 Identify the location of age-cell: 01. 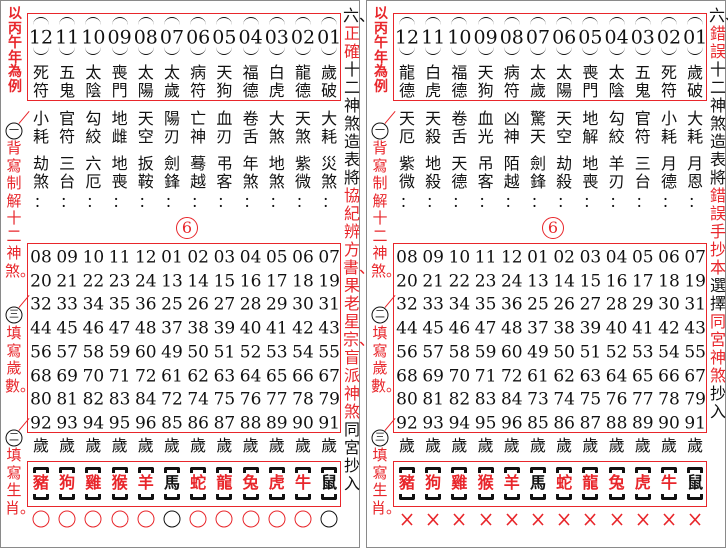
(172, 257).